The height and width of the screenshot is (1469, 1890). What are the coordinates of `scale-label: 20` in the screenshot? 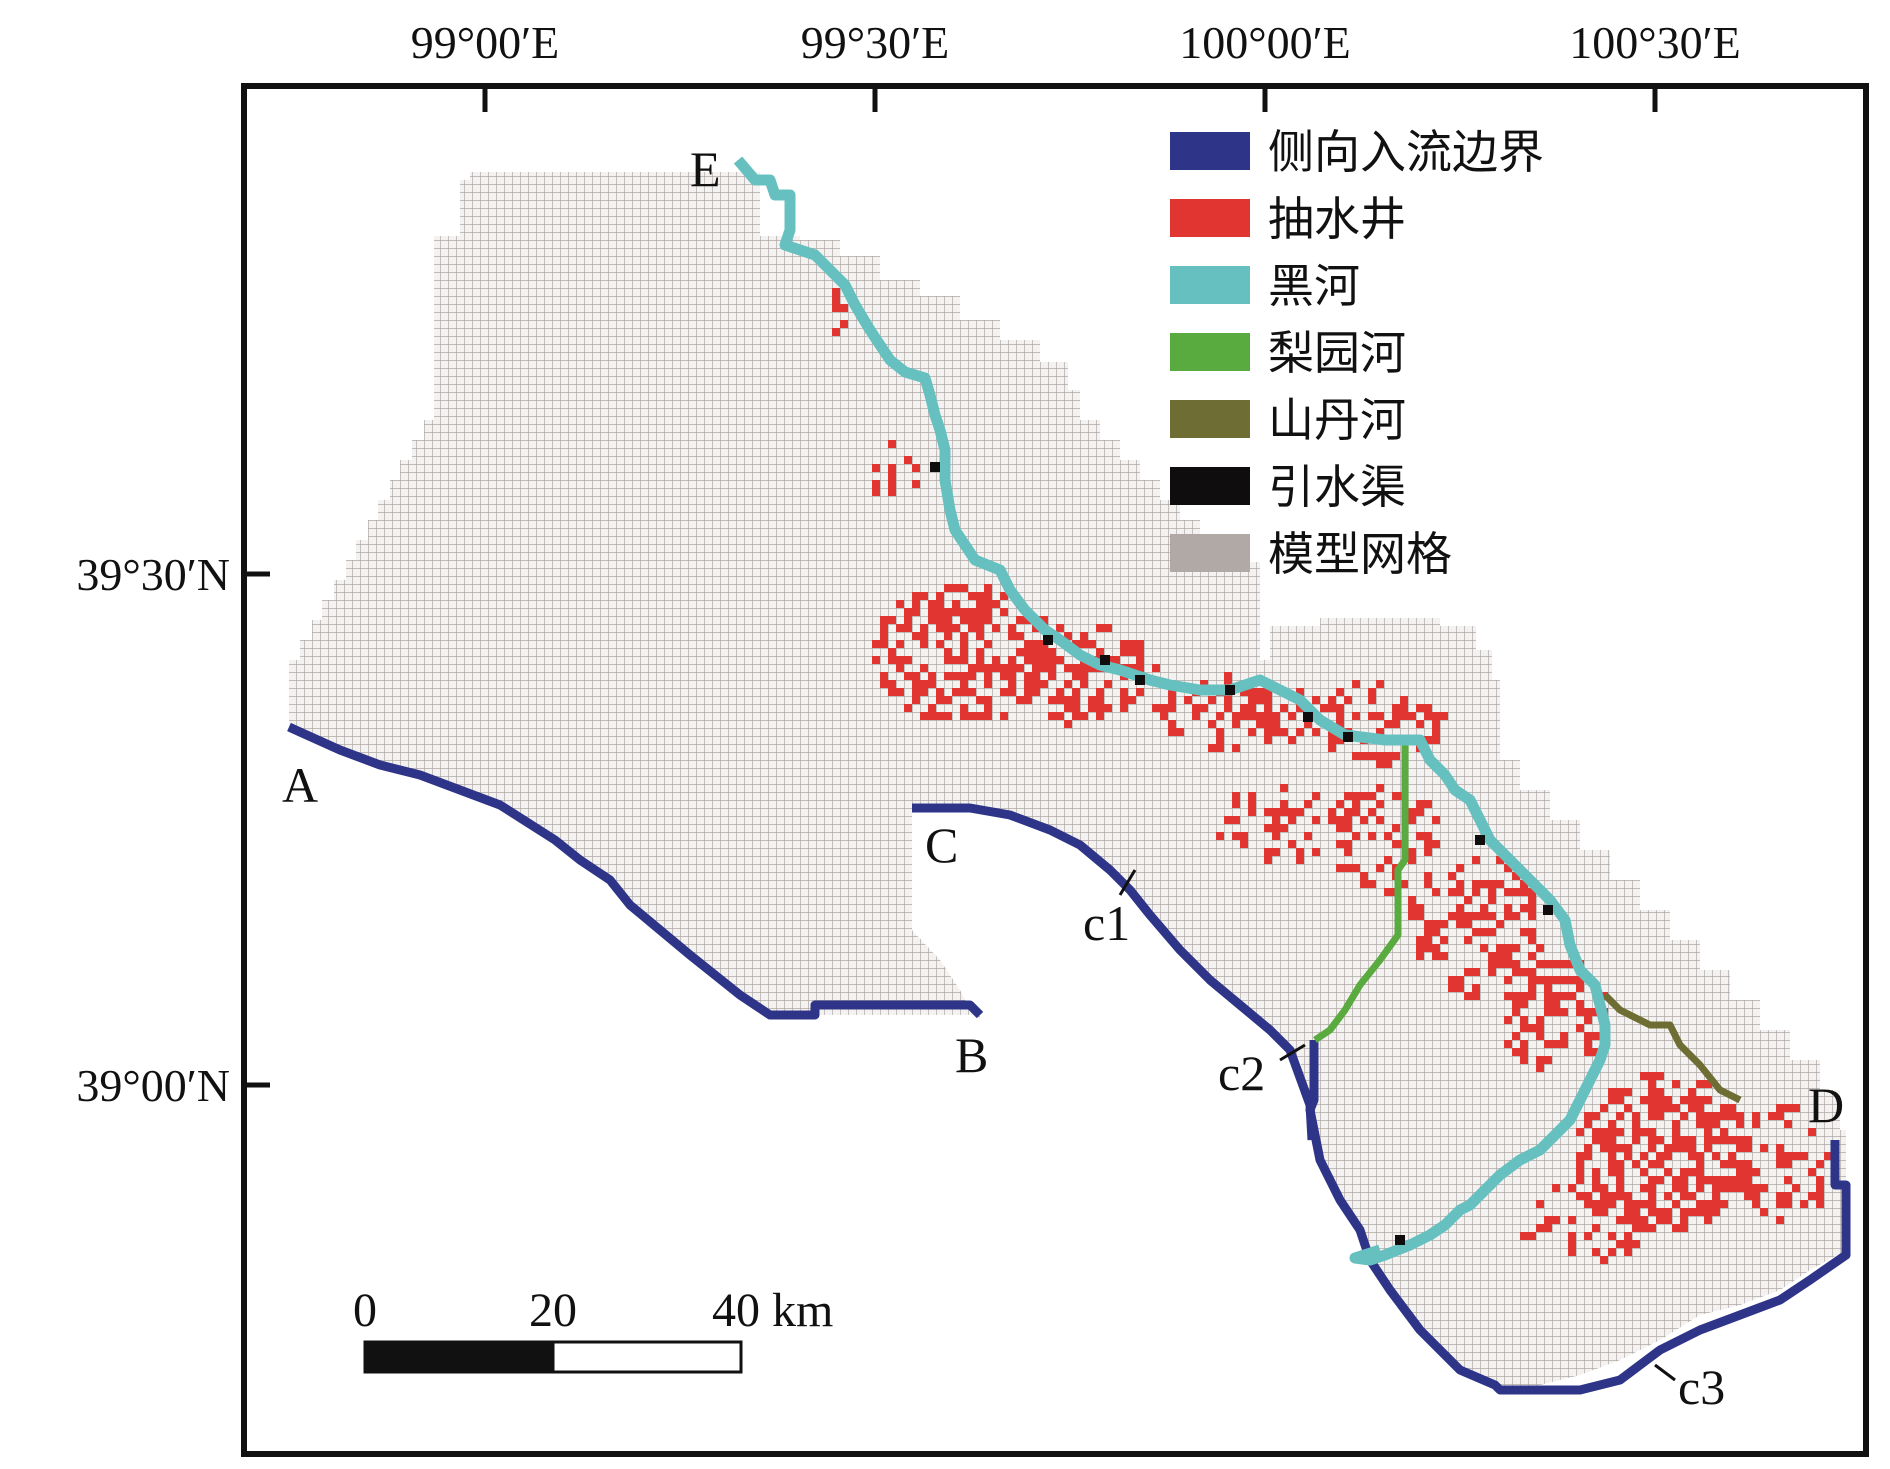 It's located at (553, 1310).